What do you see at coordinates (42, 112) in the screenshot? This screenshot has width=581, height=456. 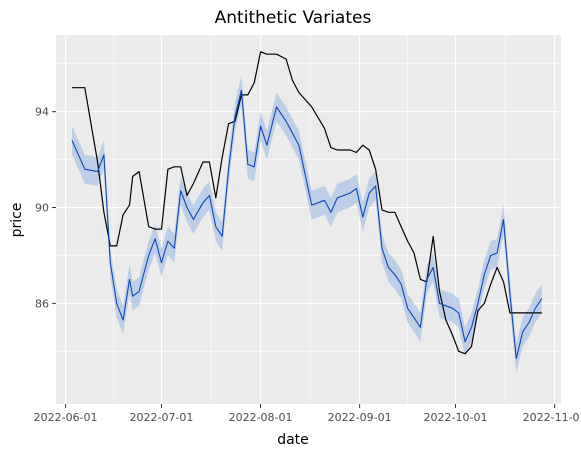 I see `y-tick-label: 94` at bounding box center [42, 112].